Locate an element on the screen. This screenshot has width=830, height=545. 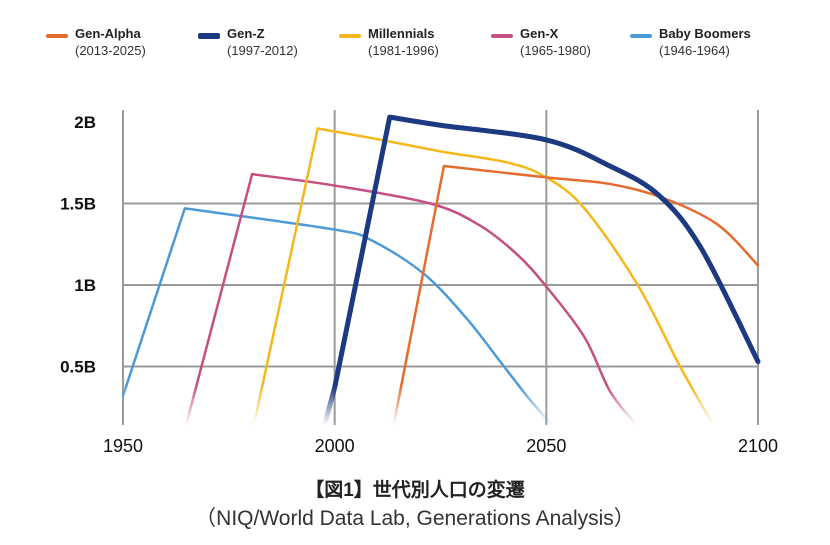
legend-sublabel: (2013-2025) is located at coordinates (110, 50).